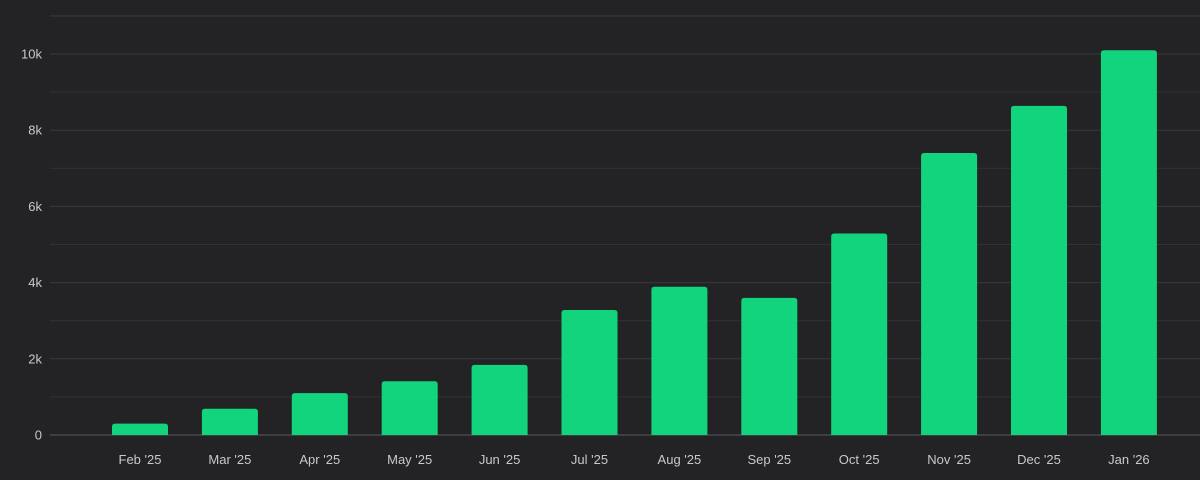  What do you see at coordinates (1039, 459) in the screenshot?
I see `x-tick-label: Dec '25` at bounding box center [1039, 459].